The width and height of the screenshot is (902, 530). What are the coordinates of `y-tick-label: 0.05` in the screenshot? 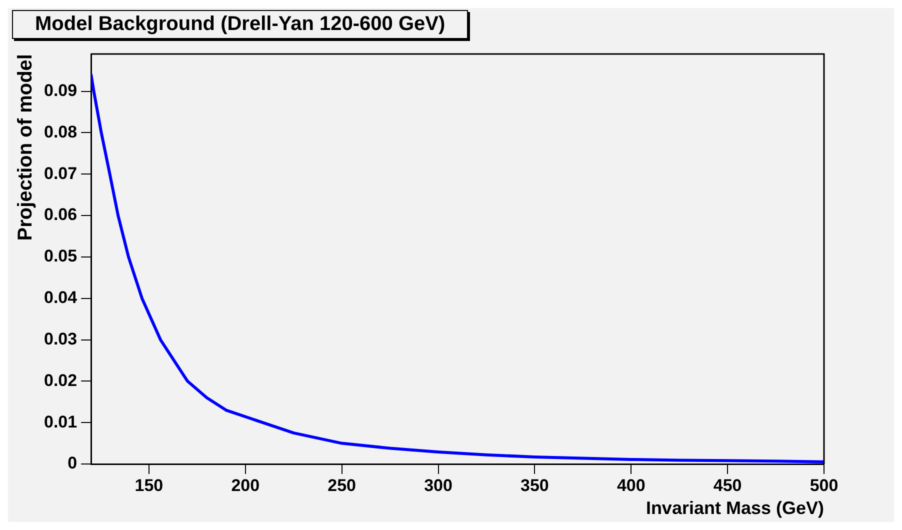 It's located at (61, 256).